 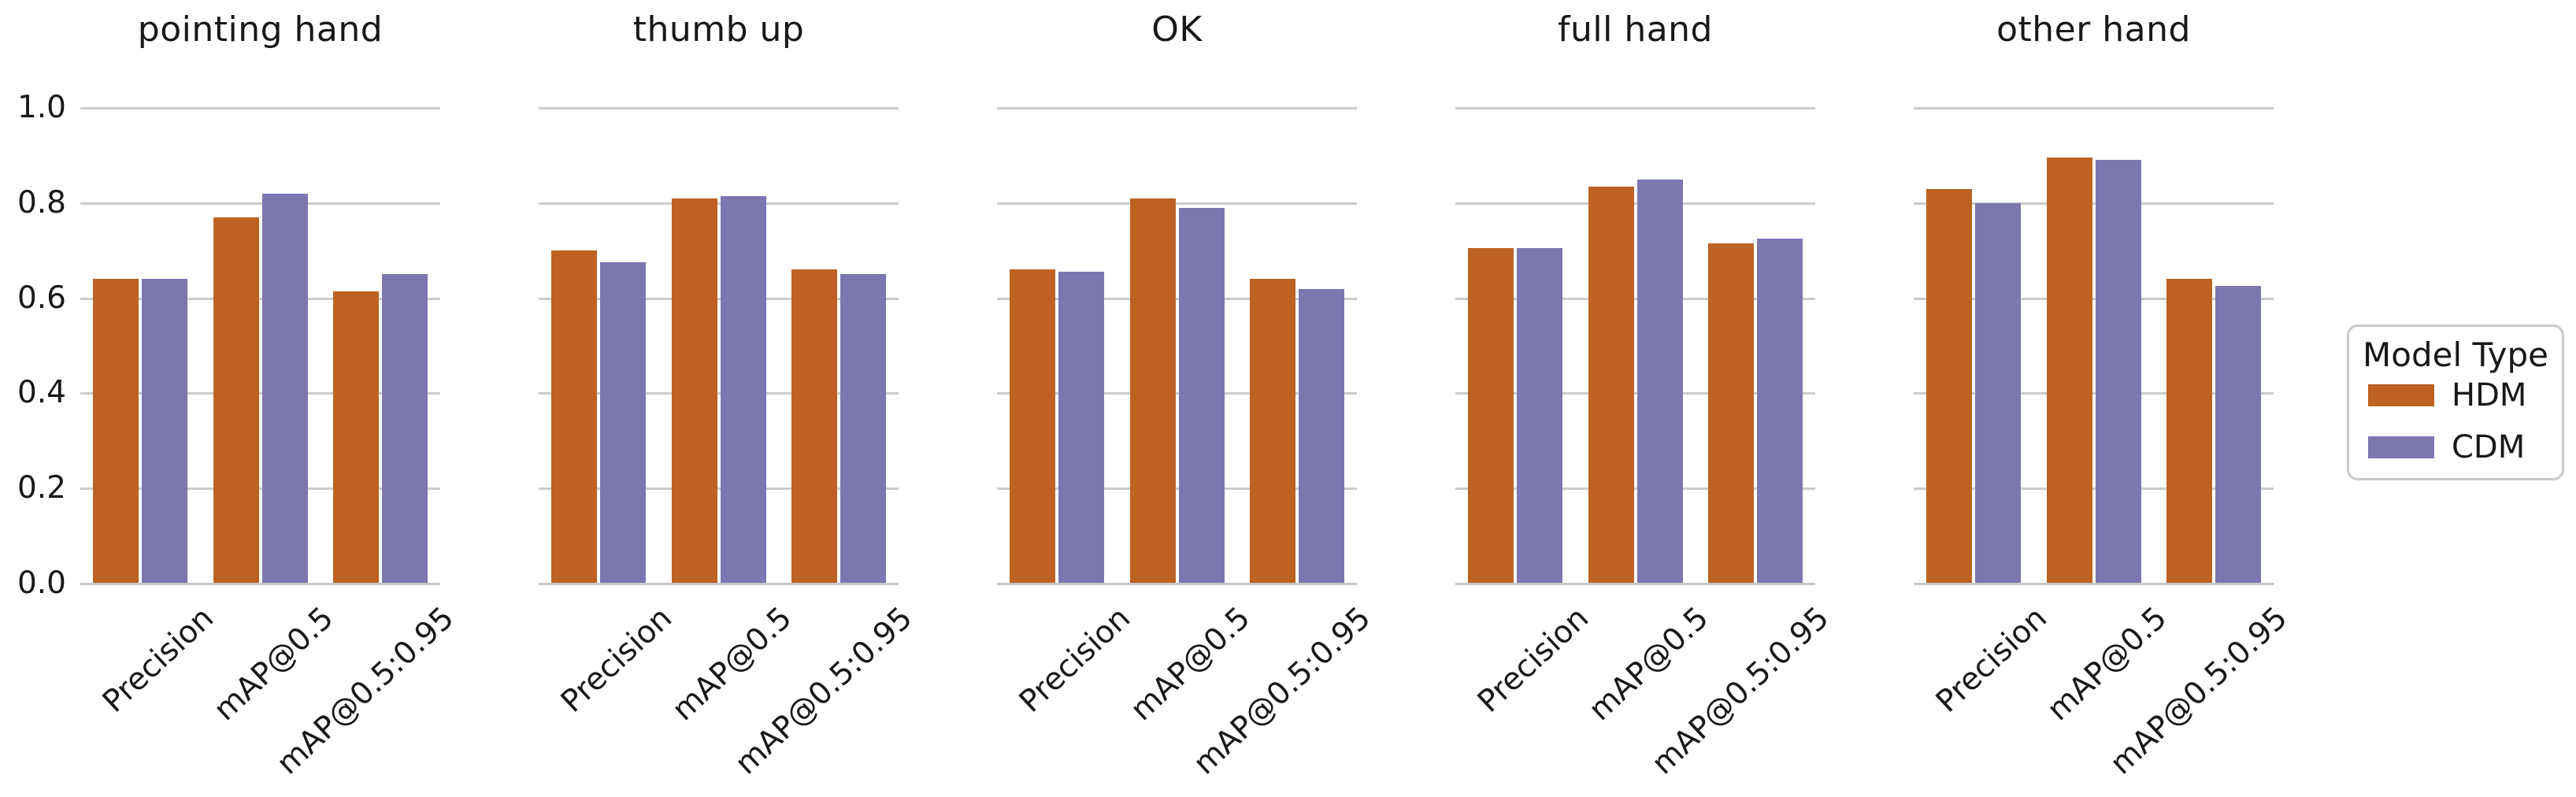 I want to click on y-tick-label-0.4: 0.4, so click(x=41, y=393).